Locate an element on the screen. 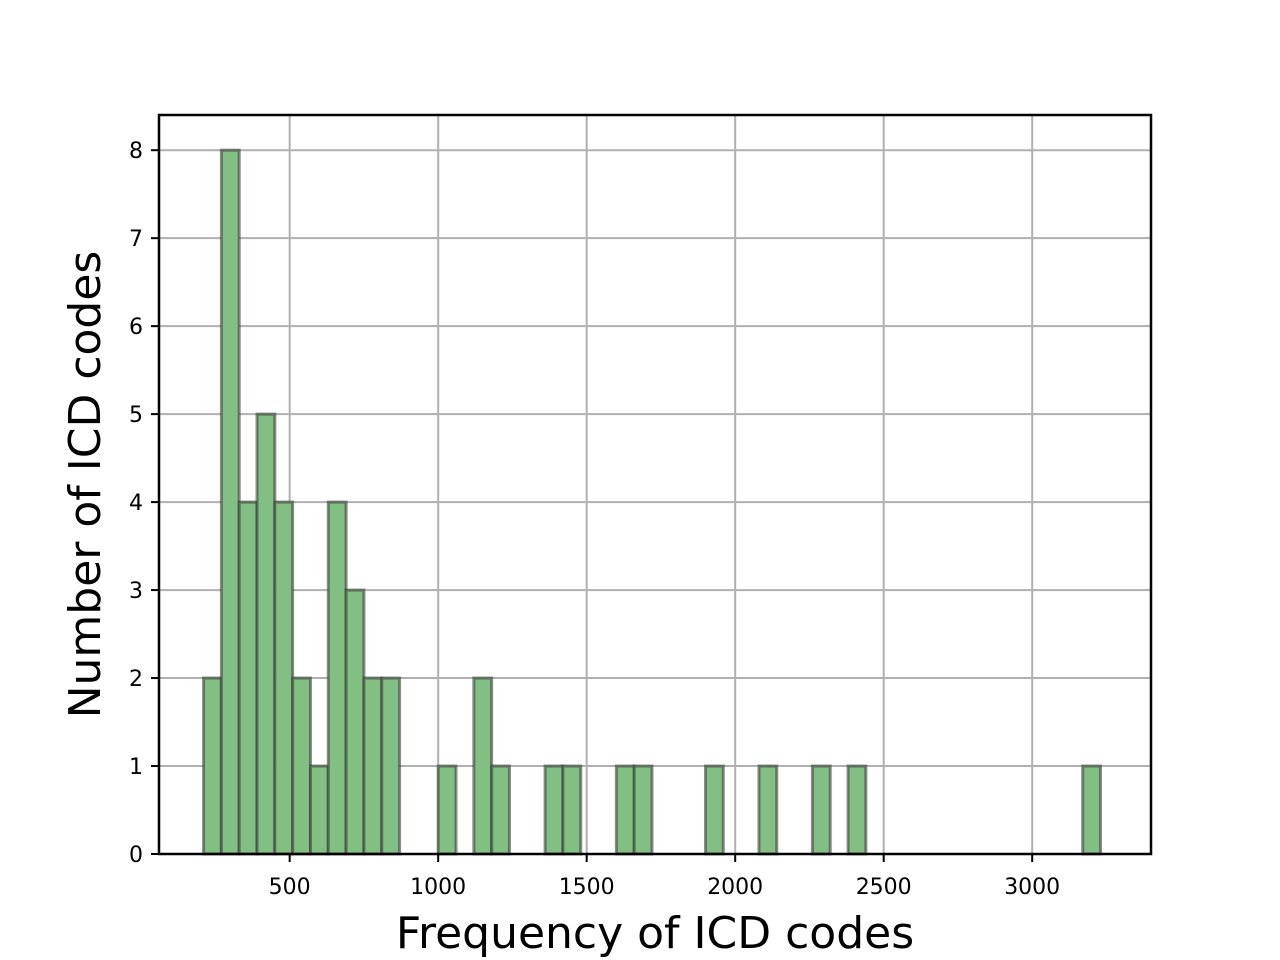  x-tick-label: 3000 is located at coordinates (1032, 887).